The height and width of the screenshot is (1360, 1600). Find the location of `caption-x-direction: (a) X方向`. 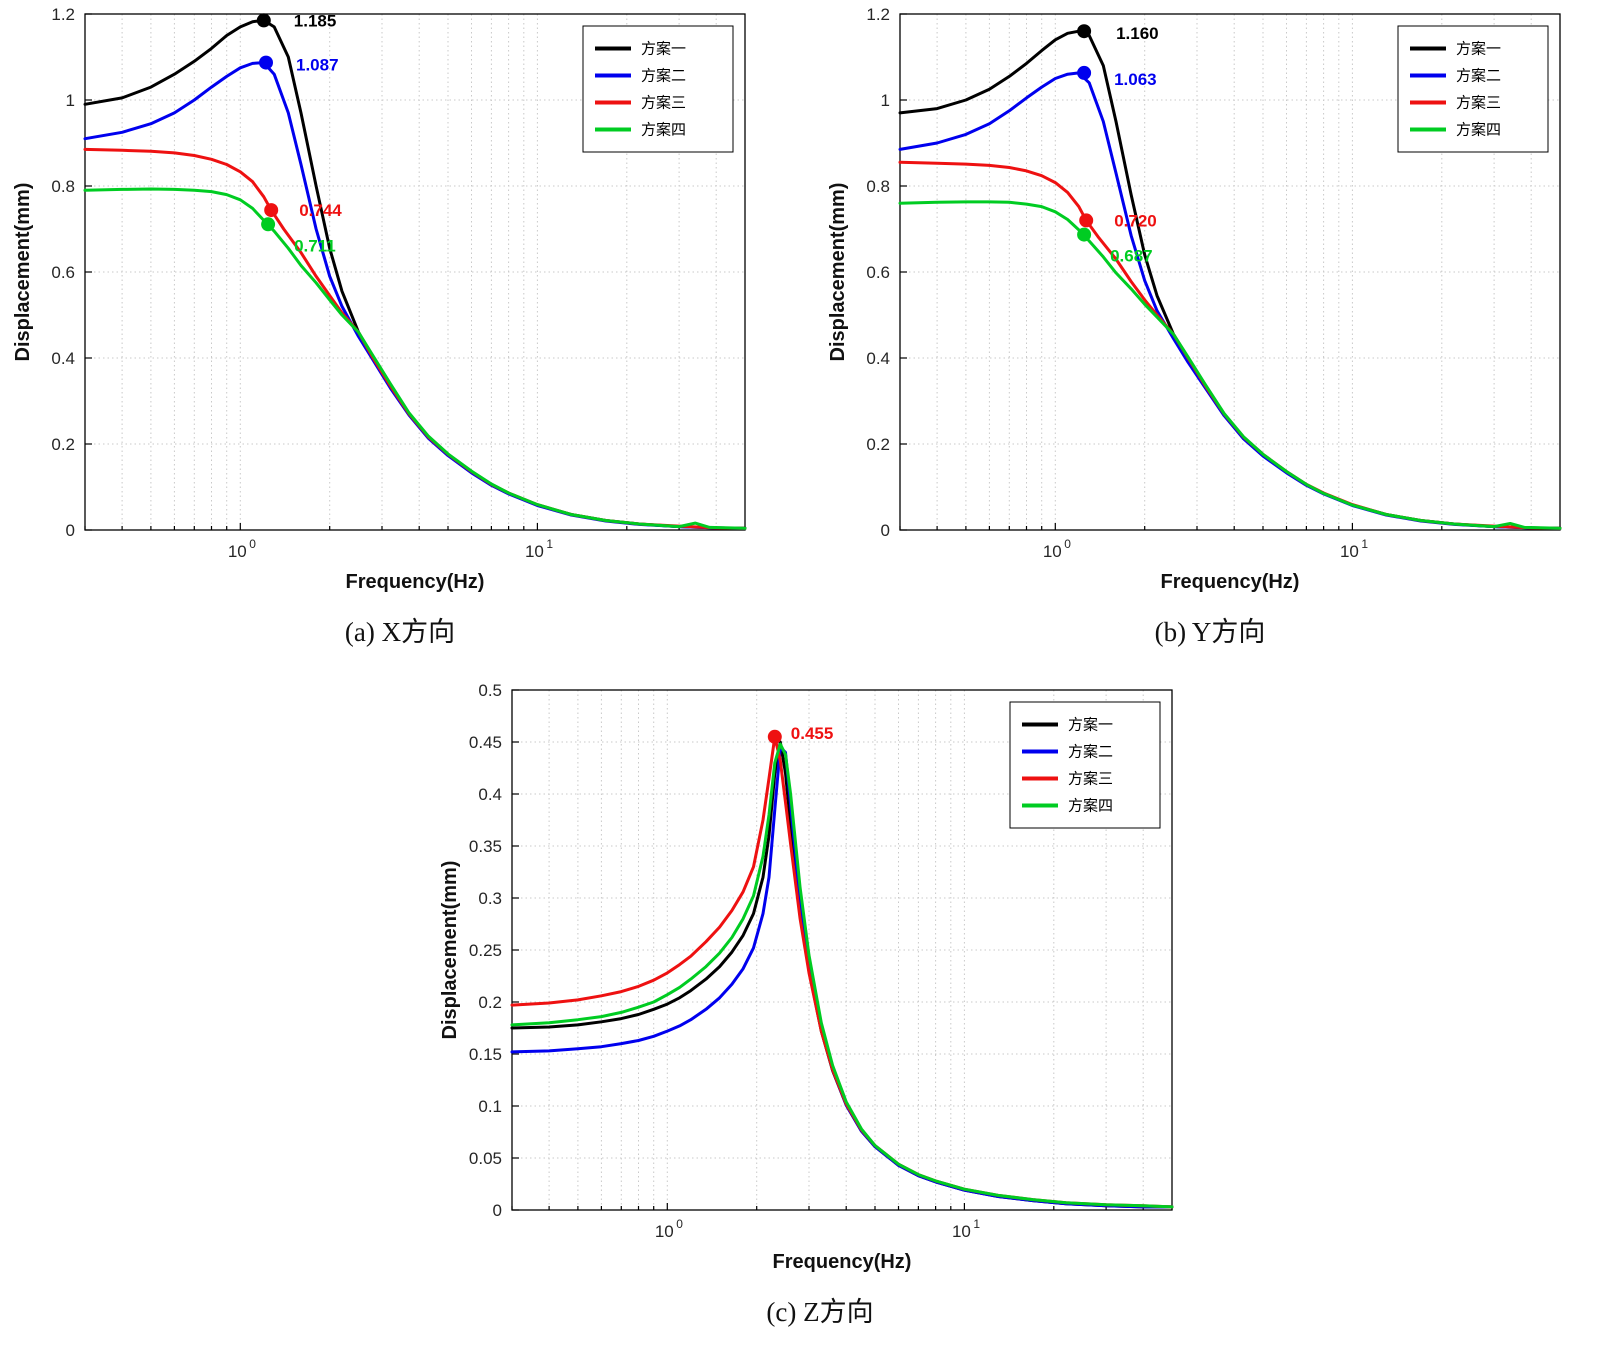

caption-x-direction: (a) X方向 is located at coordinates (400, 632).